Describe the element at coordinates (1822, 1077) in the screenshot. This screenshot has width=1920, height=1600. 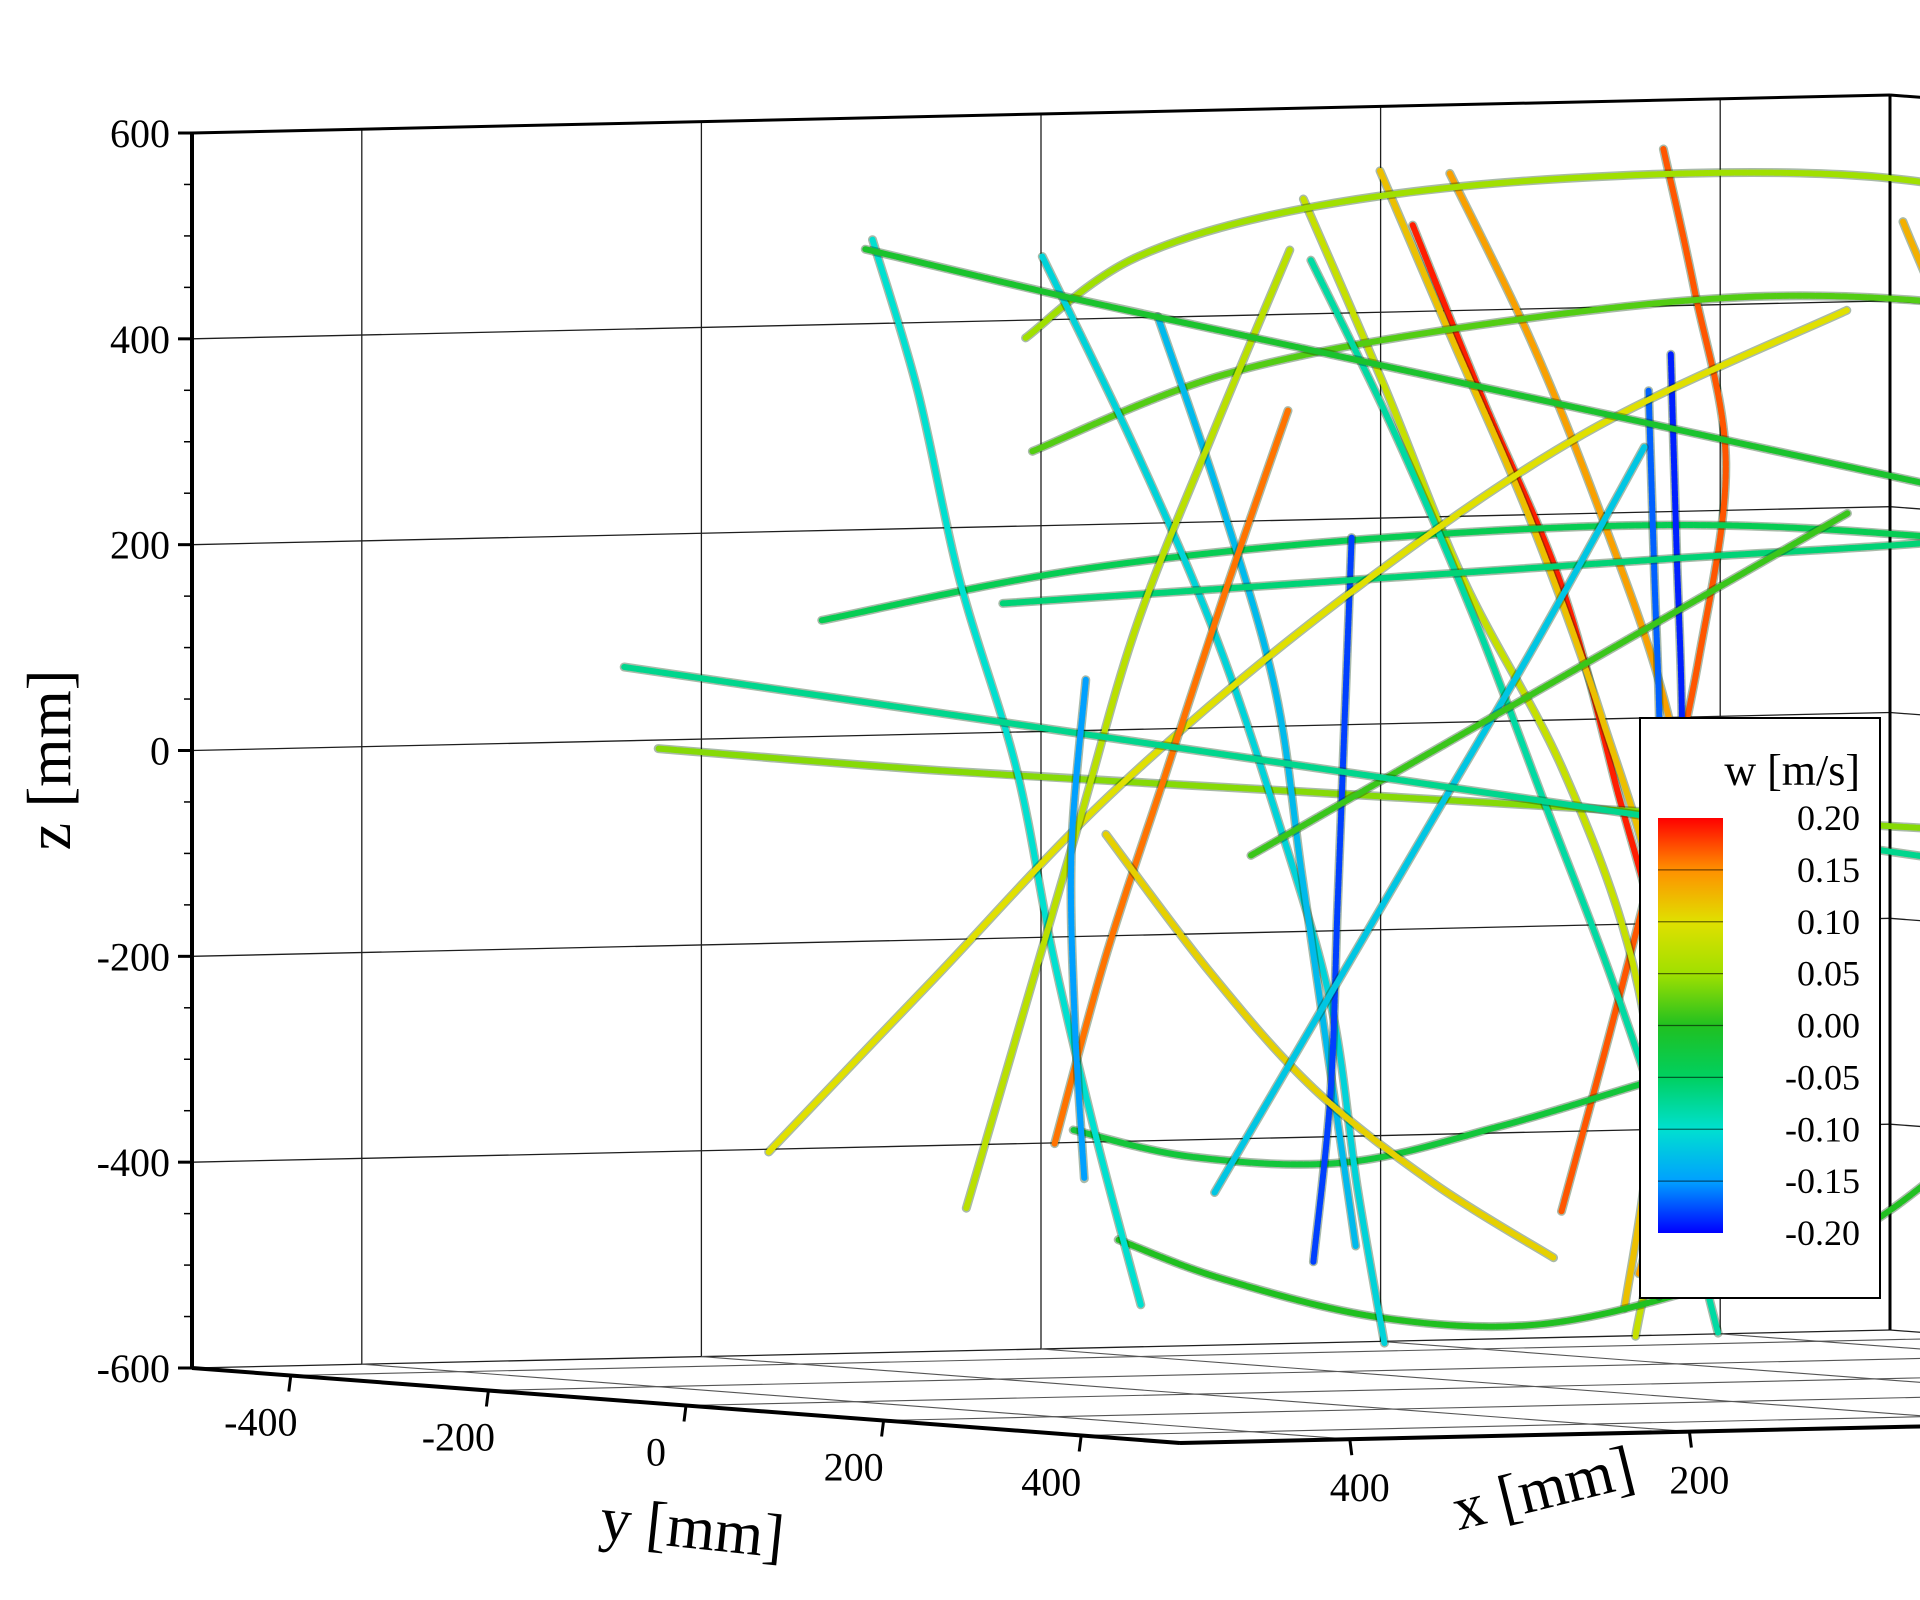
I see `colorbar-tick-label: -0.05` at that location.